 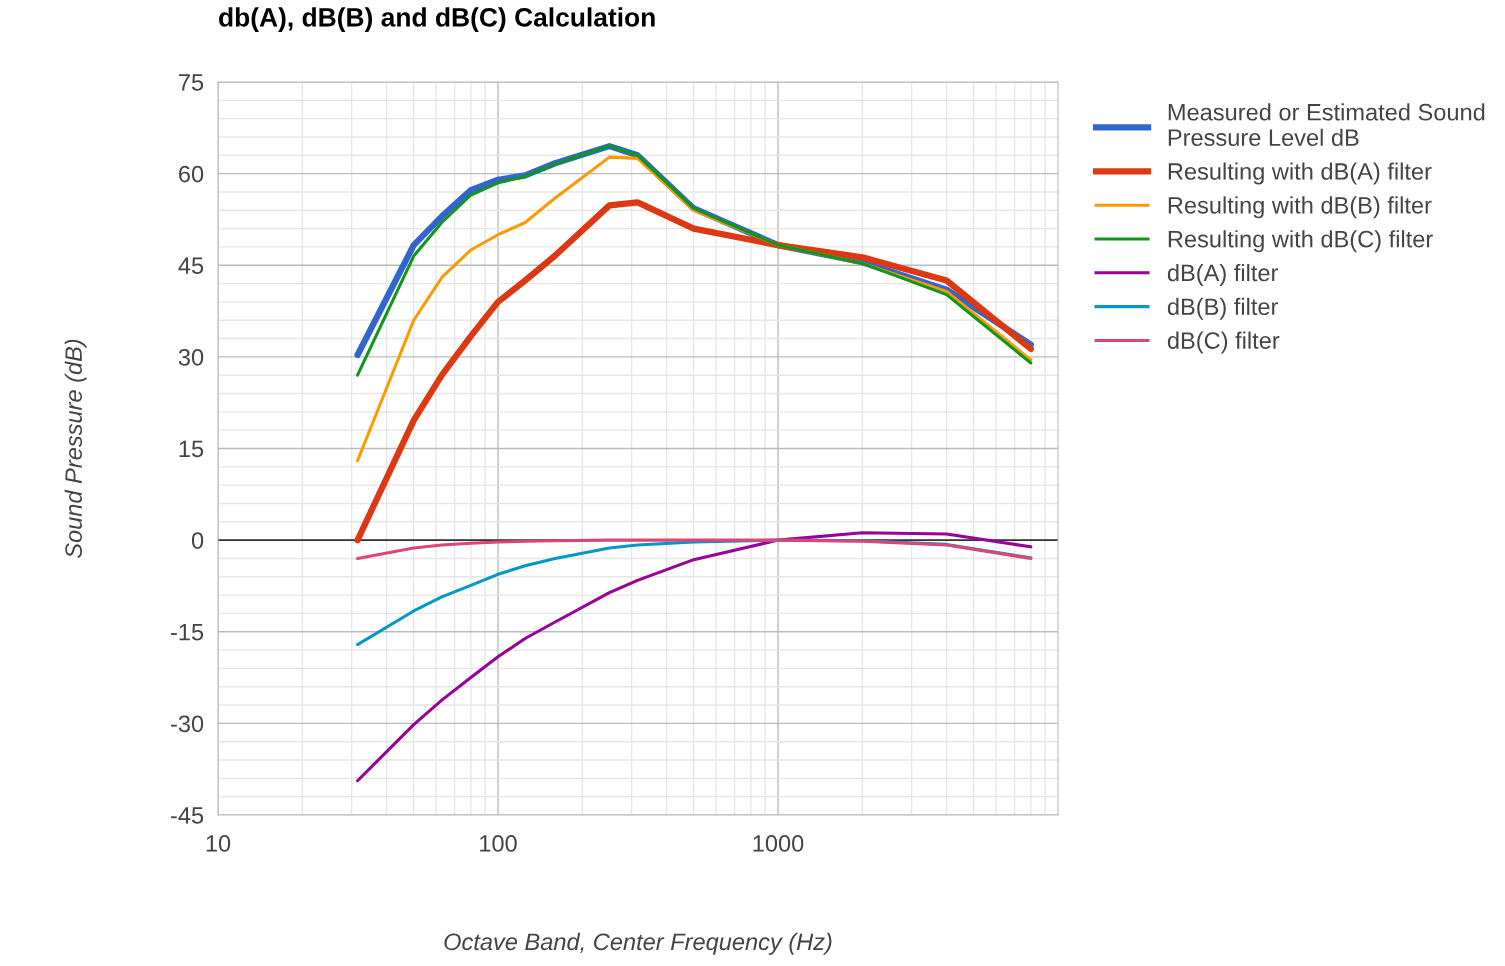 What do you see at coordinates (75, 449) in the screenshot?
I see `y-axis-title: Sound Pressure (dB)` at bounding box center [75, 449].